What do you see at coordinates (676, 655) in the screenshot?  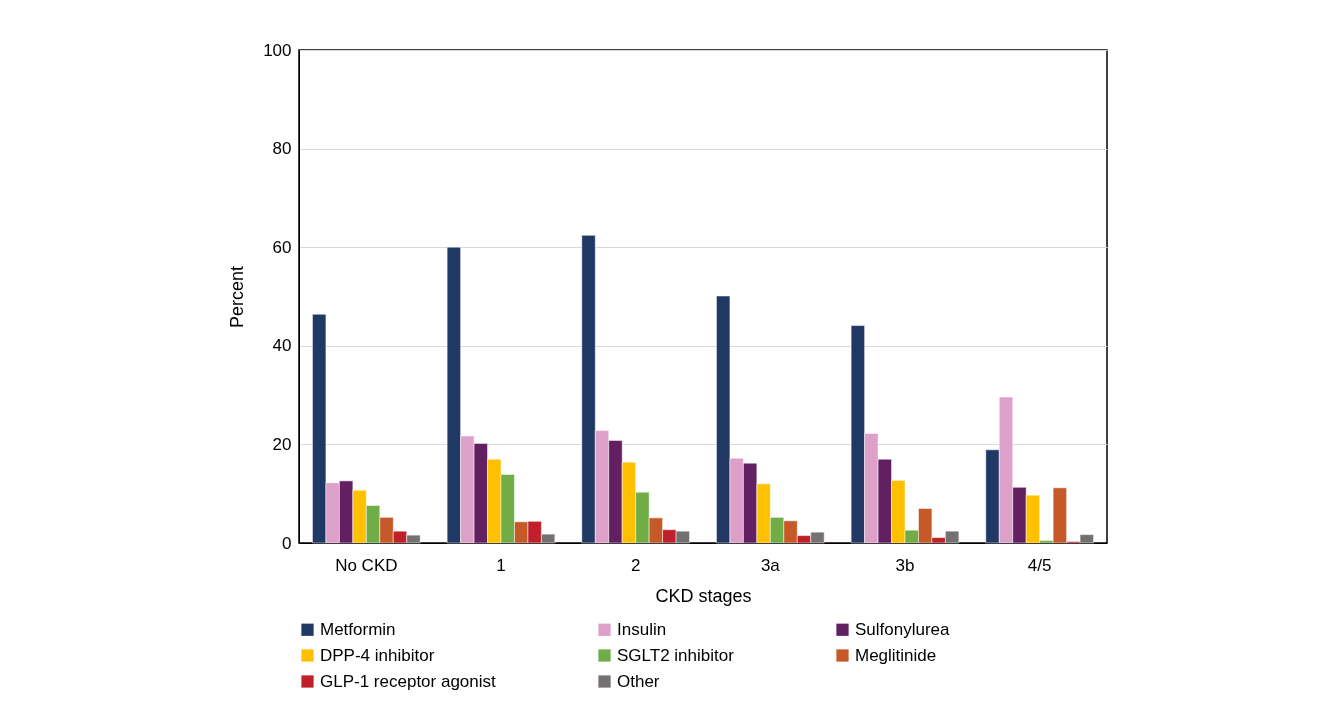 I see `legend-label: SGLT2 inhibitor` at bounding box center [676, 655].